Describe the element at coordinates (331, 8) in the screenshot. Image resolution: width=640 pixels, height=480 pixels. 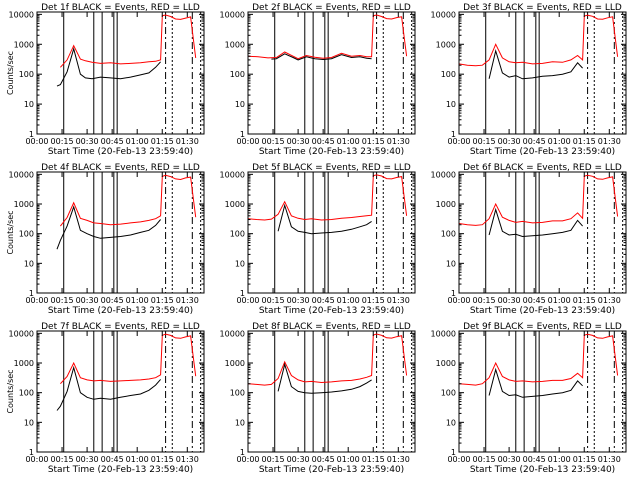
I see `chart-title: Det 2f BLACK = Events, RED = LLD` at that location.